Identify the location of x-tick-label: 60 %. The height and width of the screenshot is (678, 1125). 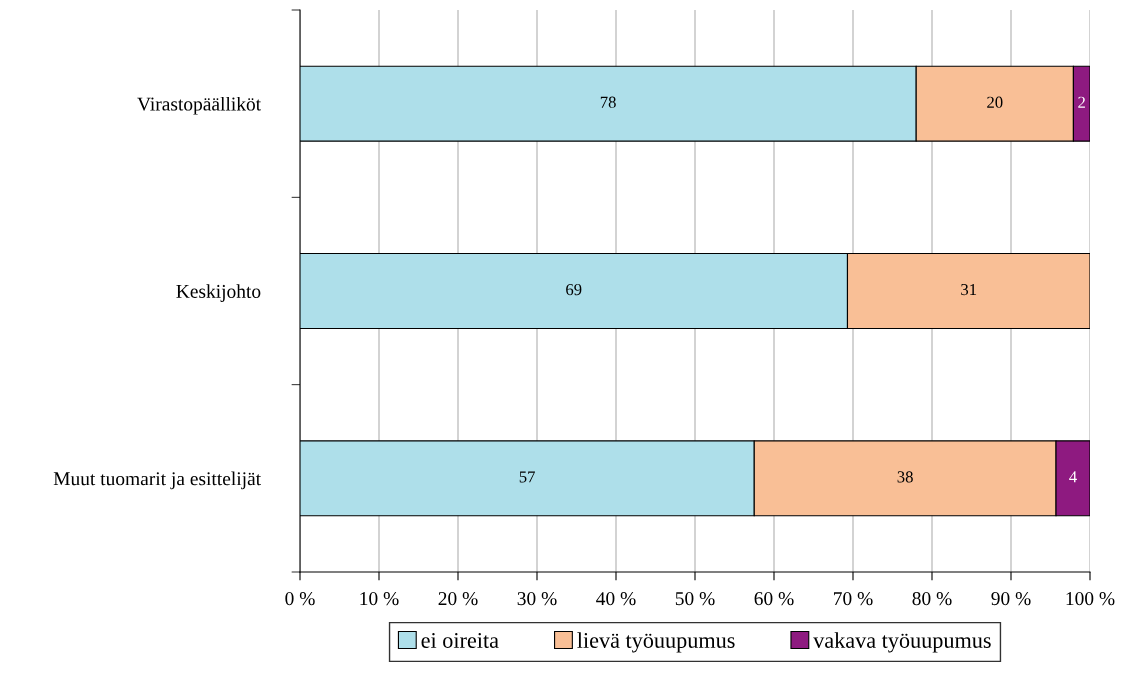
(774, 599).